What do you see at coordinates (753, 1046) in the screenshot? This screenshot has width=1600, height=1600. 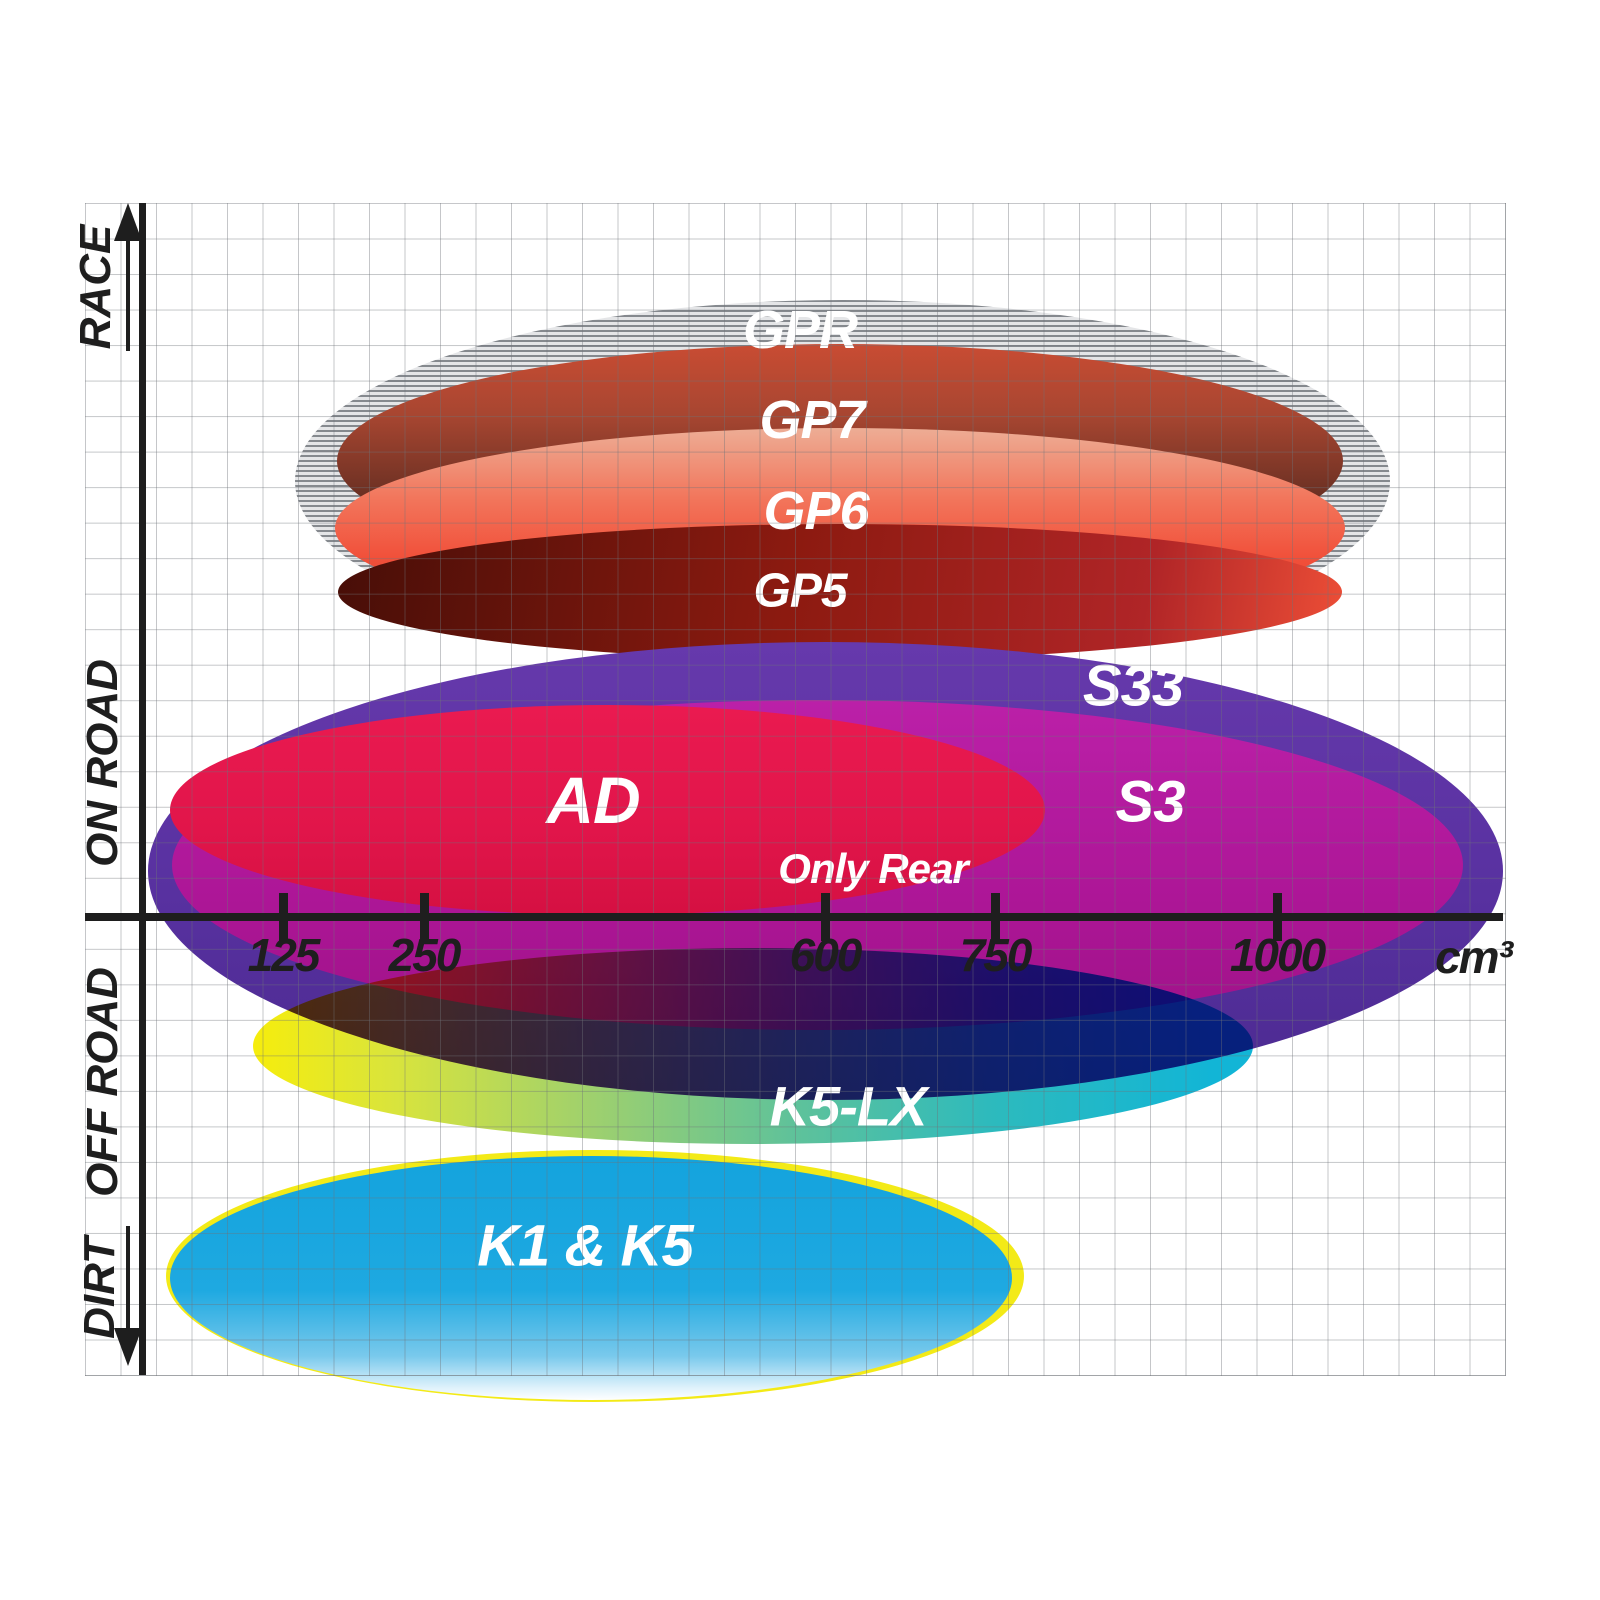 I see `k5lx-ellipse` at bounding box center [753, 1046].